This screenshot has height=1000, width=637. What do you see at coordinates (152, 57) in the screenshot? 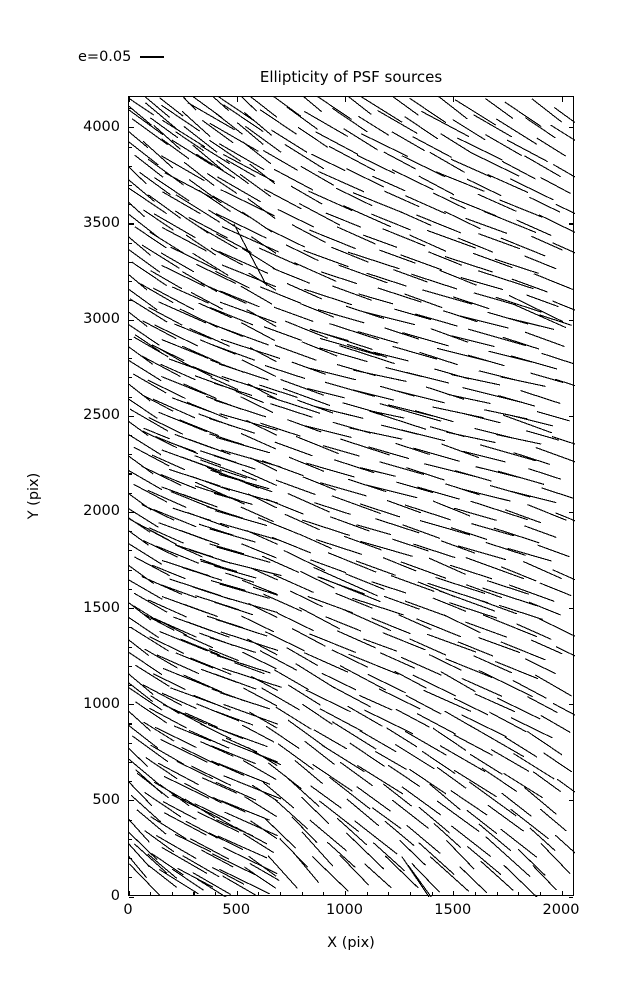
I see `scale-legend-whisker-icon` at bounding box center [152, 57].